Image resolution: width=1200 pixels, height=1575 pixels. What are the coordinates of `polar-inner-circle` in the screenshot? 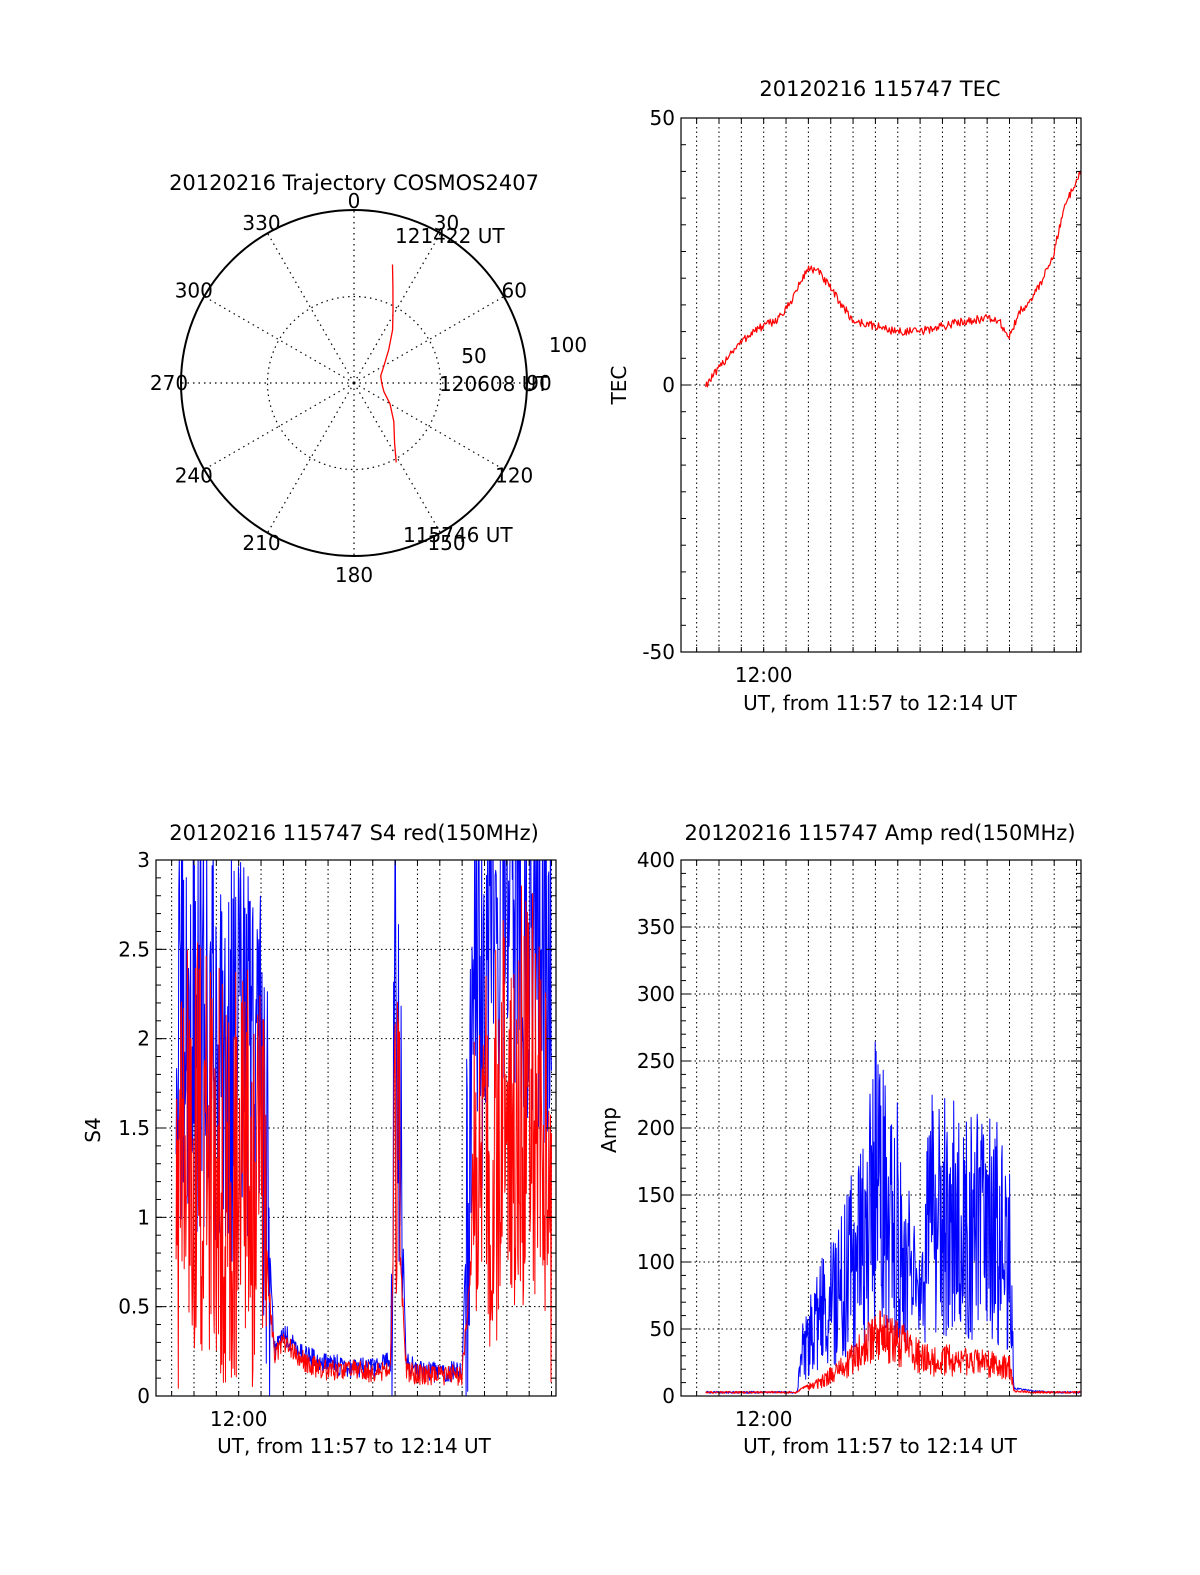 It's located at (354, 383).